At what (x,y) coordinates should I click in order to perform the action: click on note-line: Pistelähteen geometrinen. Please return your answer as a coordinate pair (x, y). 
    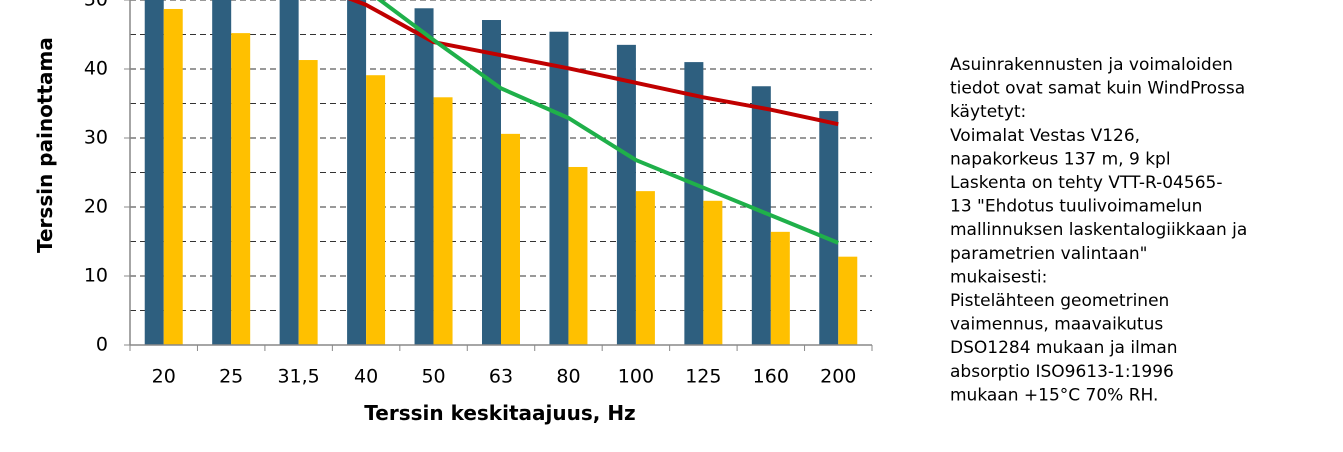
    Looking at the image, I should click on (1059, 301).